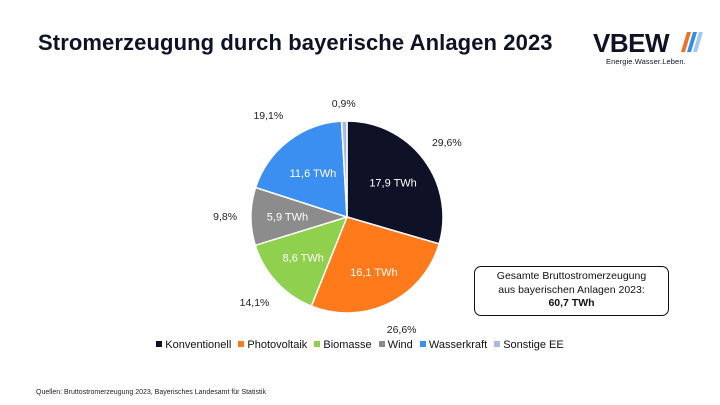 The width and height of the screenshot is (720, 405). What do you see at coordinates (313, 174) in the screenshot?
I see `slice-value-label-wasserkraft: 11,6 TWh` at bounding box center [313, 174].